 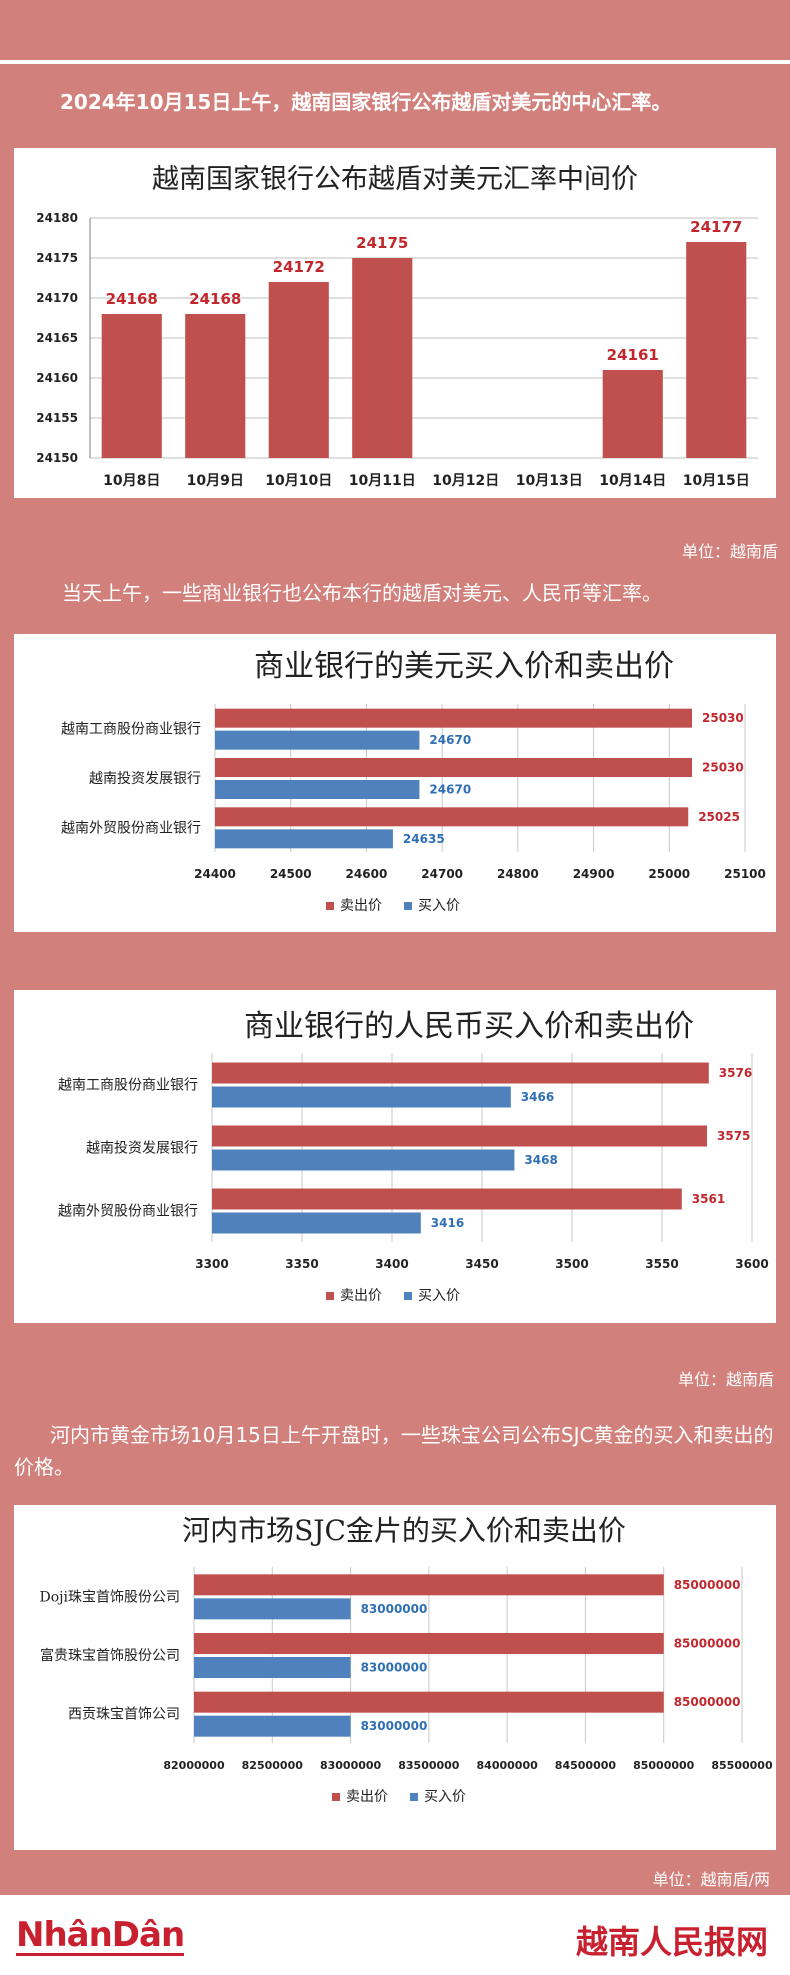 What do you see at coordinates (395, 179) in the screenshot?
I see `chart-title: 越南国家银行公布越盾对美元汇率中间价` at bounding box center [395, 179].